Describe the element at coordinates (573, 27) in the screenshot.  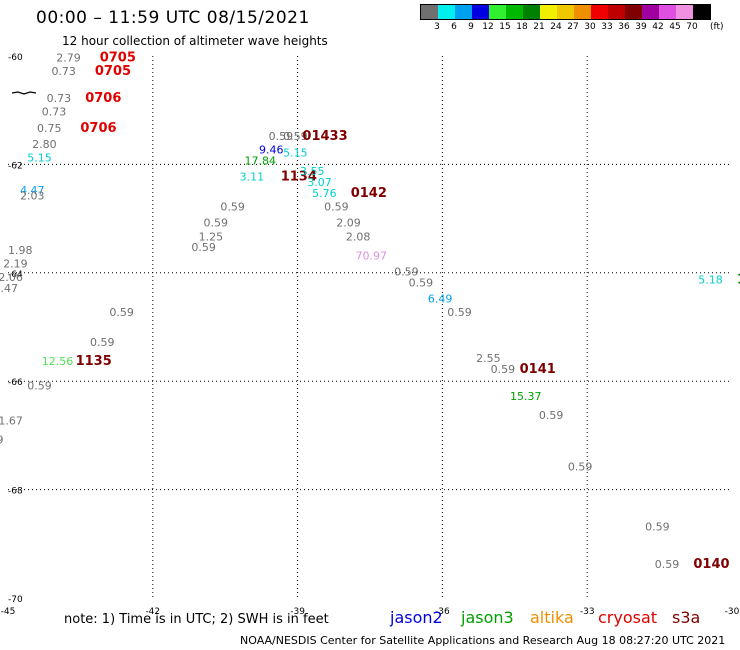
I see `color-scale-label: 27` at that location.